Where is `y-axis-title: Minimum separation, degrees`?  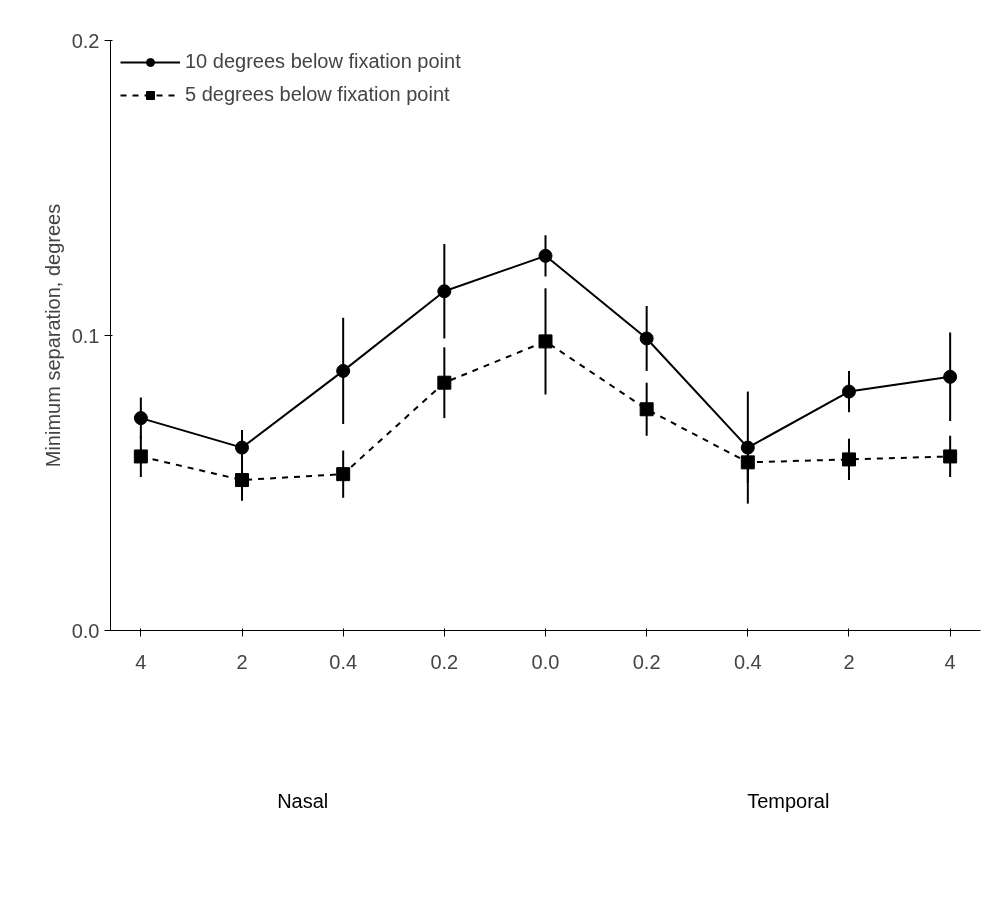 y-axis-title: Minimum separation, degrees is located at coordinates (52, 335).